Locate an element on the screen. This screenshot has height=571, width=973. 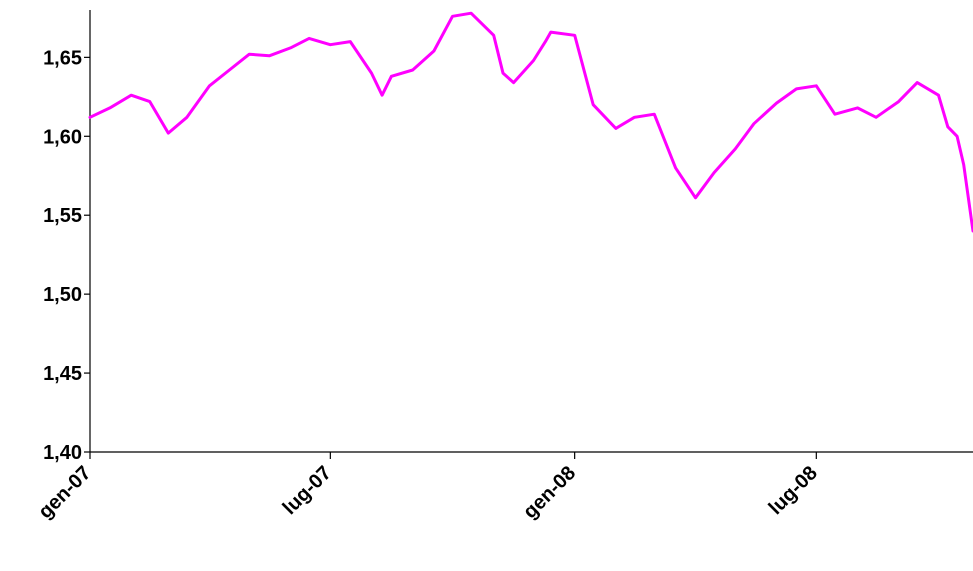
y-tick-label: 1,65 is located at coordinates (62, 58).